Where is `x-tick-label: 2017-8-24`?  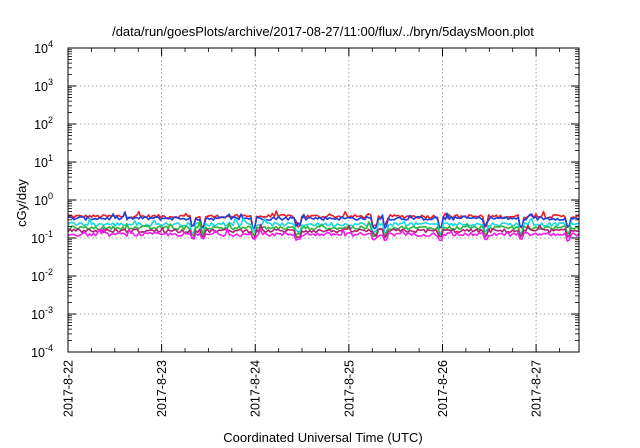
x-tick-label: 2017-8-24 is located at coordinates (256, 388).